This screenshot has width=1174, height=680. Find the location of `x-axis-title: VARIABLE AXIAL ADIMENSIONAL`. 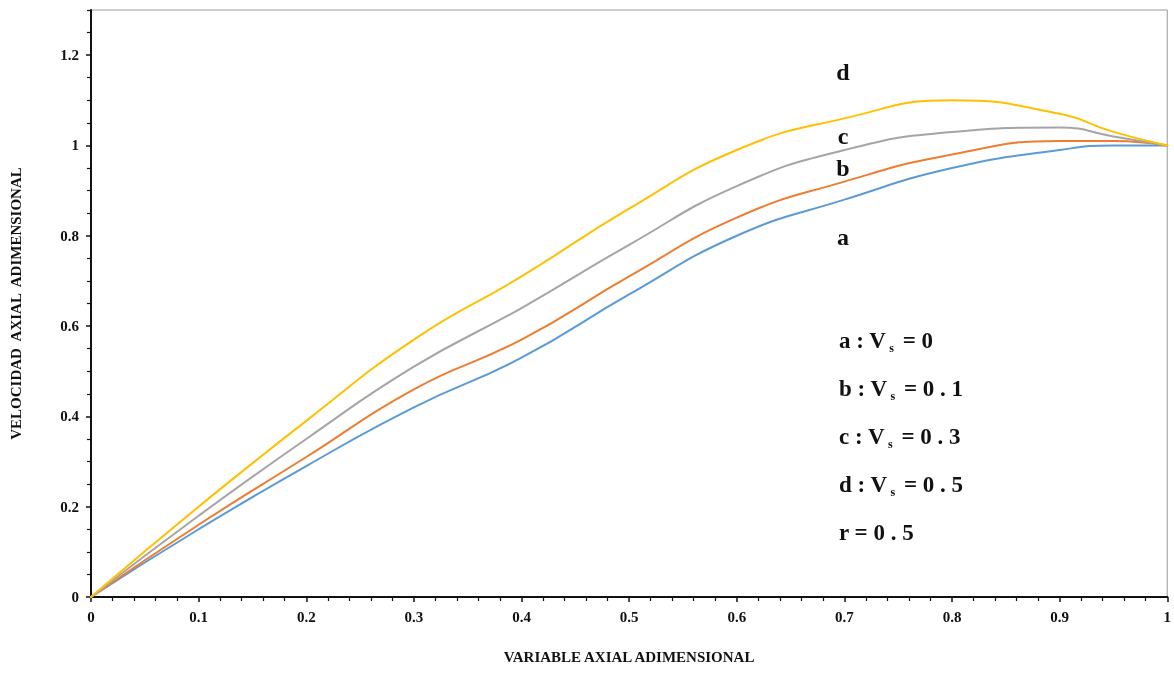

x-axis-title: VARIABLE AXIAL ADIMENSIONAL is located at coordinates (629, 656).